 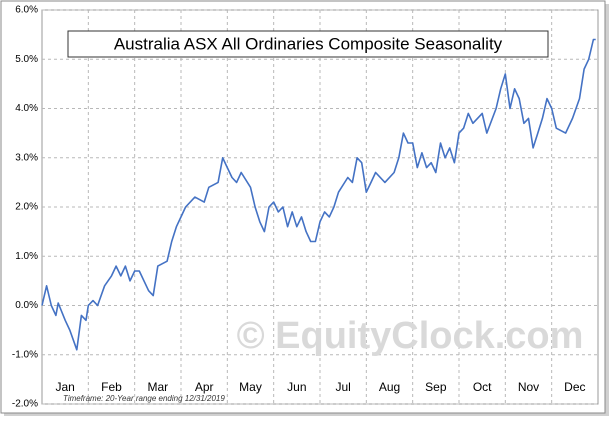 What do you see at coordinates (410, 336) in the screenshot?
I see `watermark: © EquityClock.com` at bounding box center [410, 336].